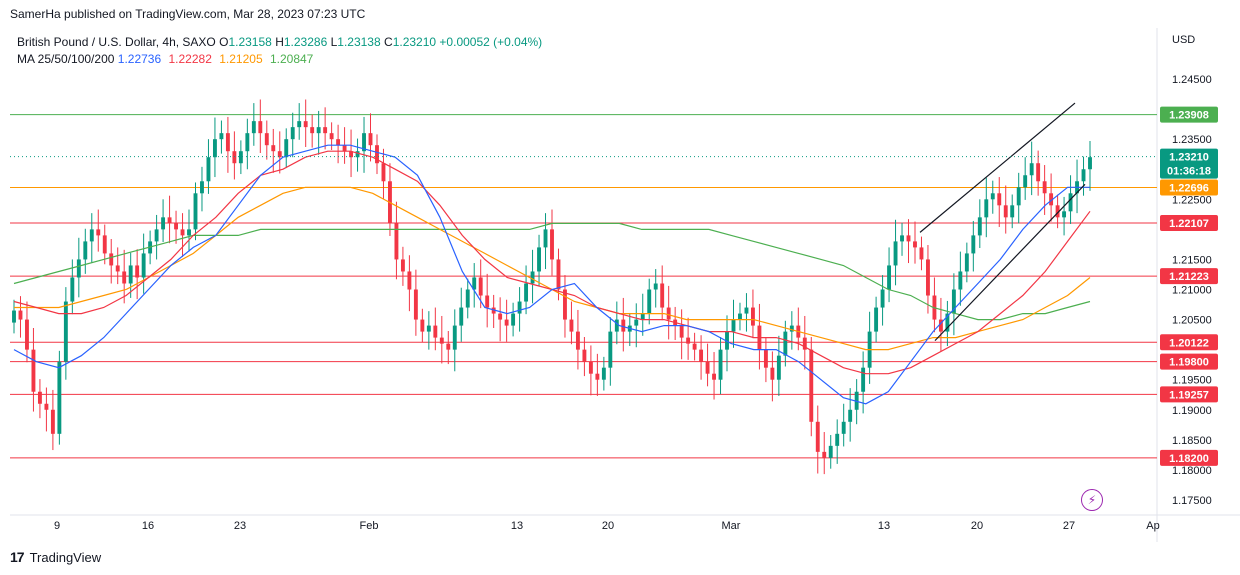 Image resolution: width=1240 pixels, height=575 pixels. I want to click on brand-name: TradingView, so click(65, 557).